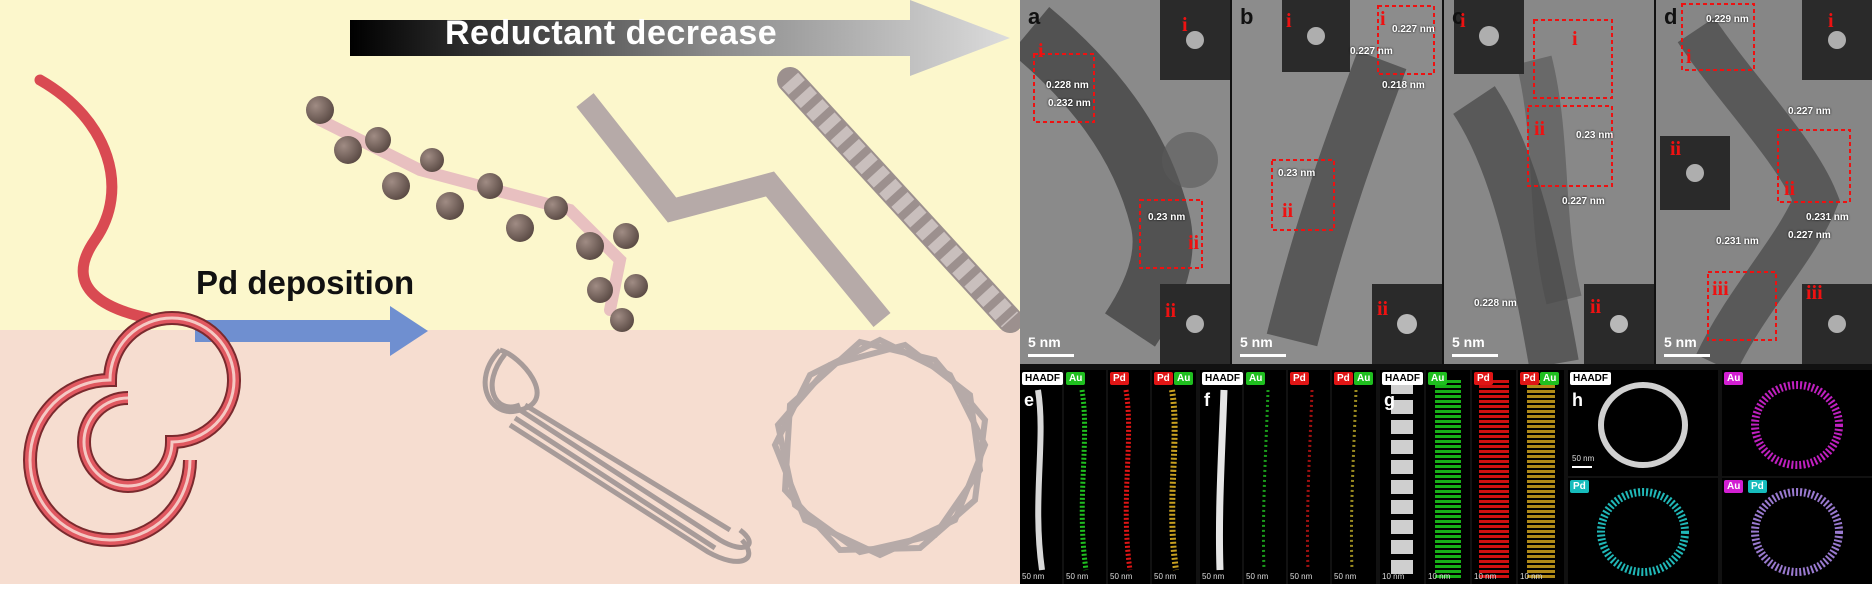  Describe the element at coordinates (733, 210) in the screenshot. I see `zigzag-nanowire` at that location.